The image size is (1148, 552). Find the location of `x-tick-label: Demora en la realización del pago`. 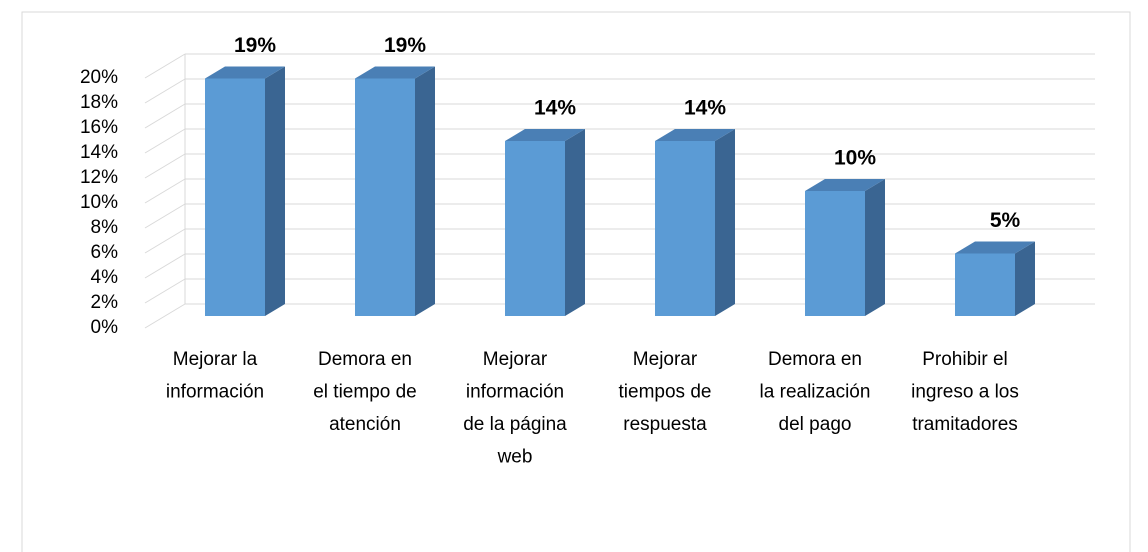

x-tick-label: Demora en la realización del pago is located at coordinates (815, 392).